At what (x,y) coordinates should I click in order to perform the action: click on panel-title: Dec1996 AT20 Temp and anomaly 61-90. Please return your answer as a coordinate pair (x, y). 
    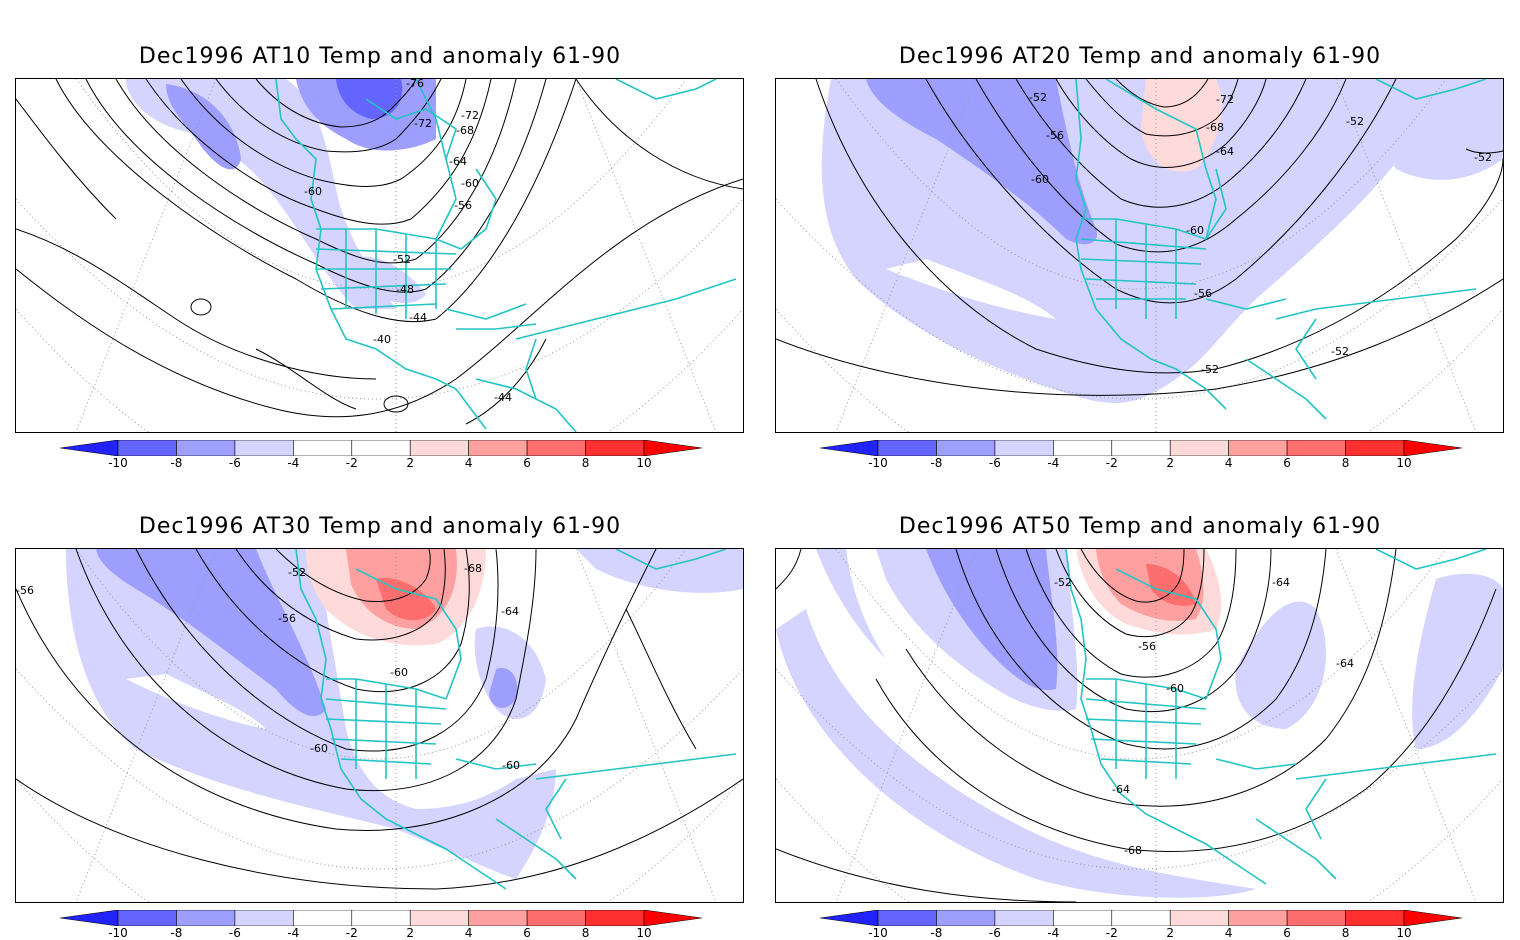
    Looking at the image, I should click on (1140, 56).